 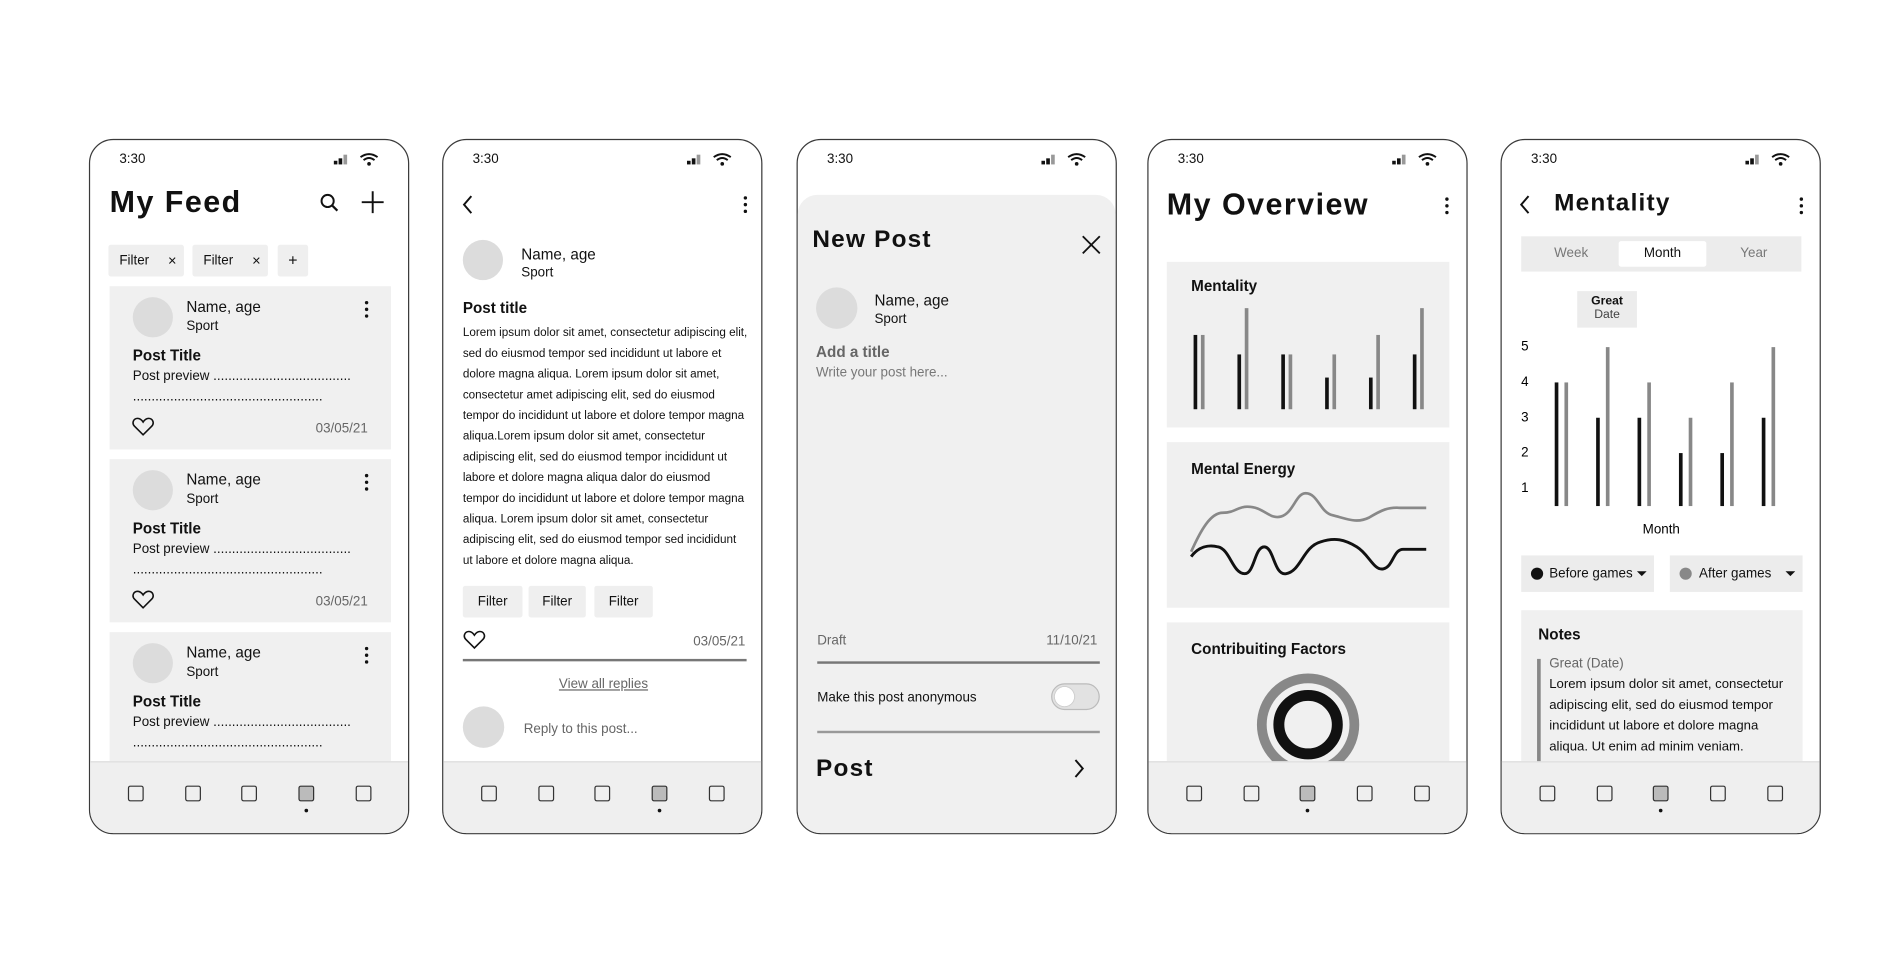 I want to click on add-icon, so click(x=373, y=202).